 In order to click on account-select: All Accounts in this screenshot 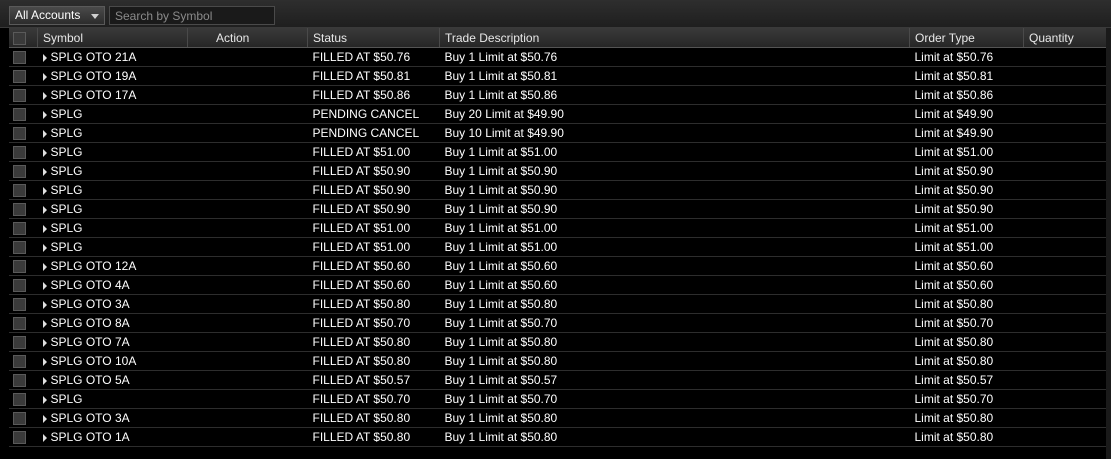, I will do `click(57, 15)`.